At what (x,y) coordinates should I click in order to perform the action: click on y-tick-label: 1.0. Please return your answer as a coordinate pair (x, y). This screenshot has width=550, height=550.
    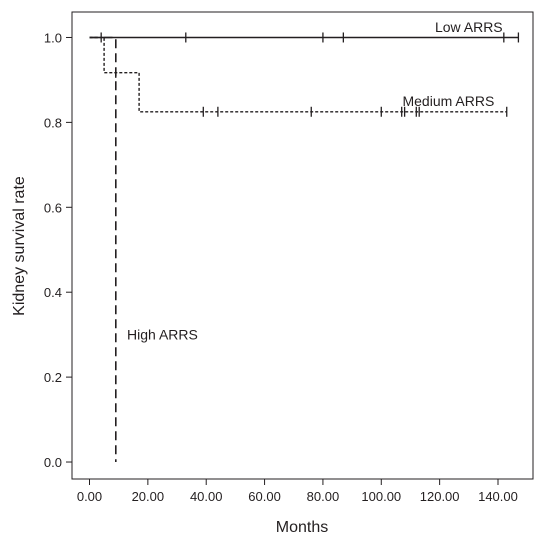
    Looking at the image, I should click on (53, 37).